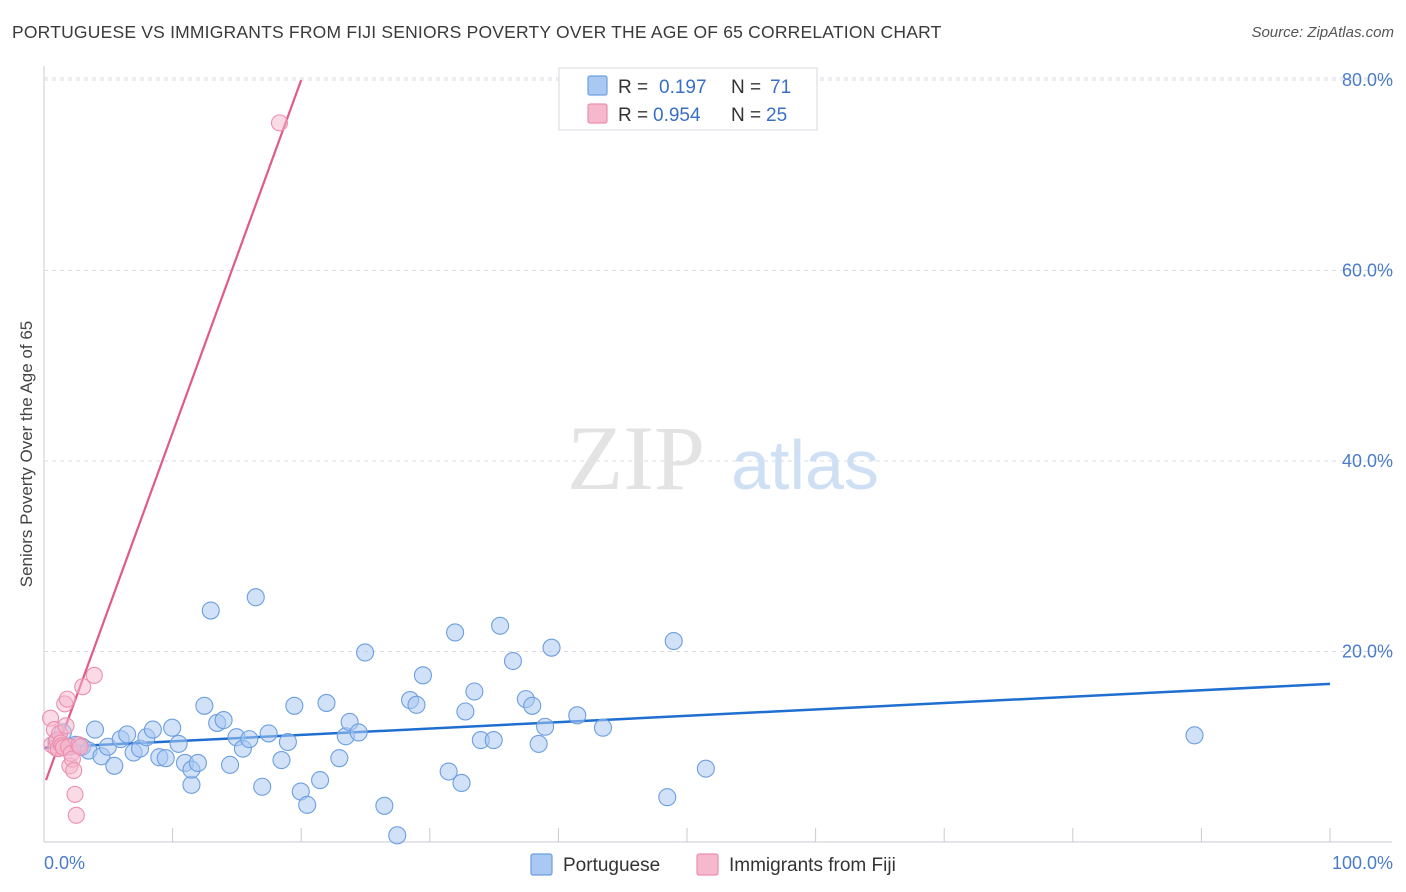  I want to click on x-tick-marks, so click(751, 835).